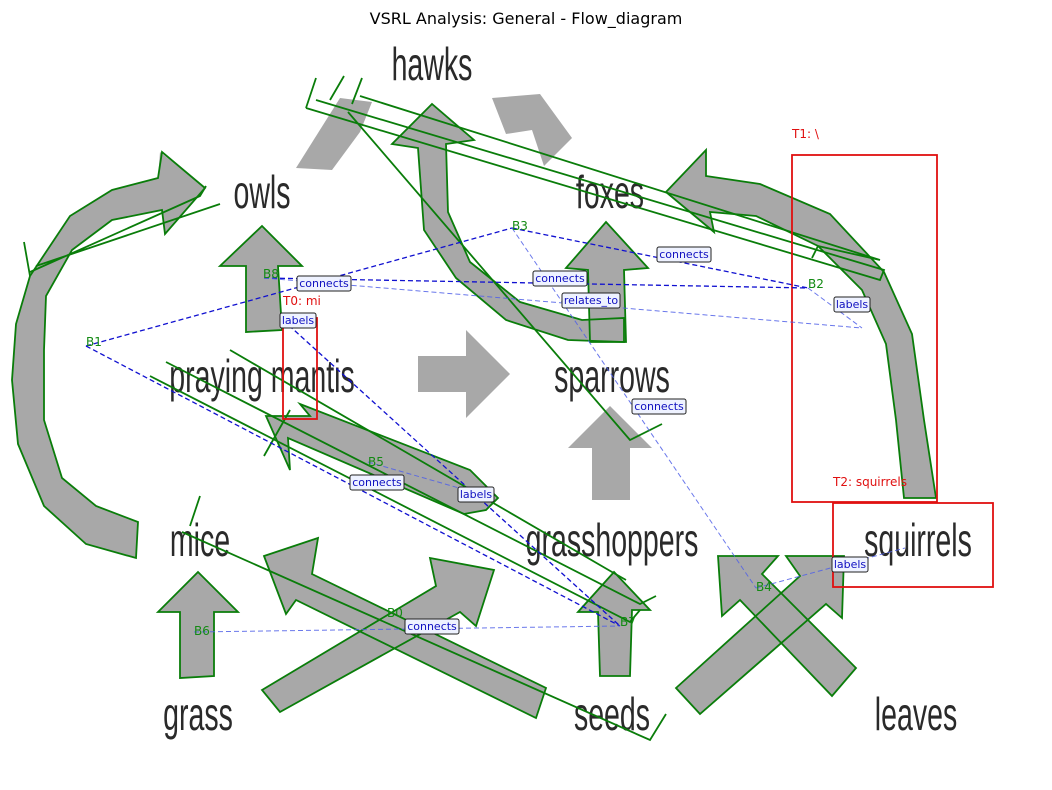 The width and height of the screenshot is (1052, 790). What do you see at coordinates (202, 631) in the screenshot?
I see `blob-label-b6: B6` at bounding box center [202, 631].